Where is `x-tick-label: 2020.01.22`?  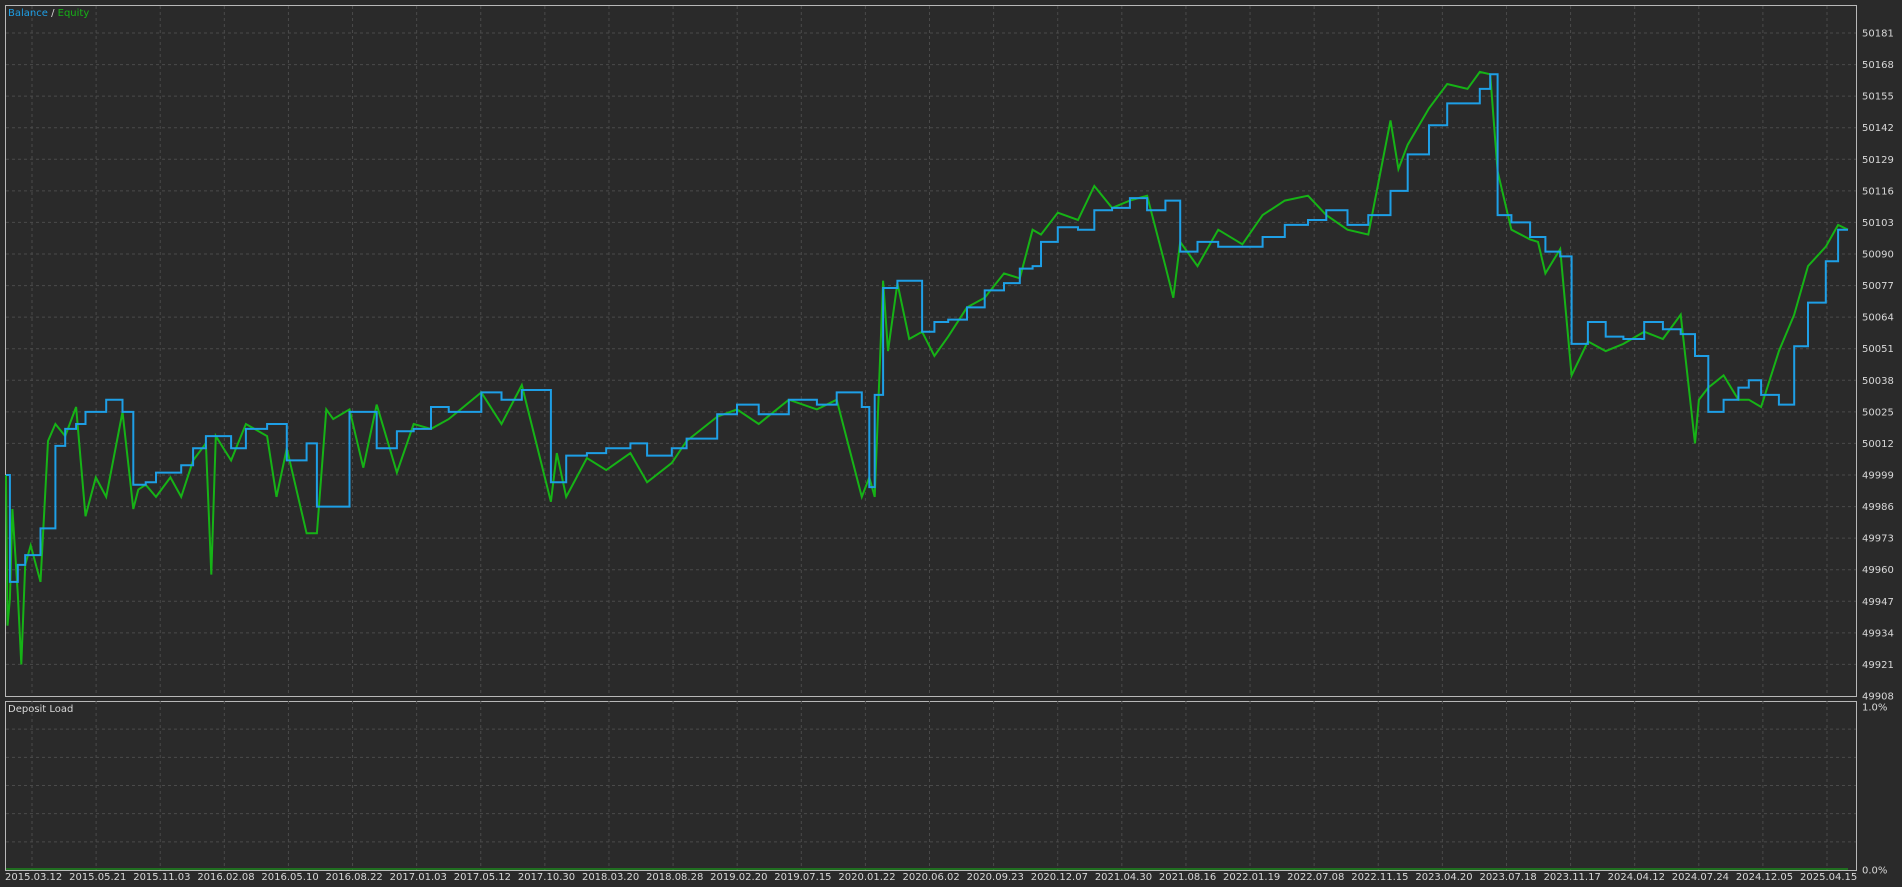
x-tick-label: 2020.01.22 is located at coordinates (866, 877).